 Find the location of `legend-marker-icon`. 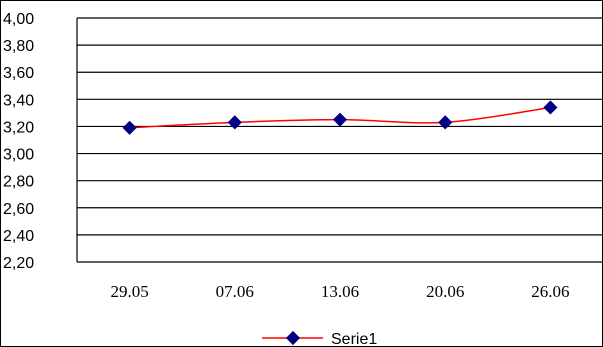

legend-marker-icon is located at coordinates (293, 338).